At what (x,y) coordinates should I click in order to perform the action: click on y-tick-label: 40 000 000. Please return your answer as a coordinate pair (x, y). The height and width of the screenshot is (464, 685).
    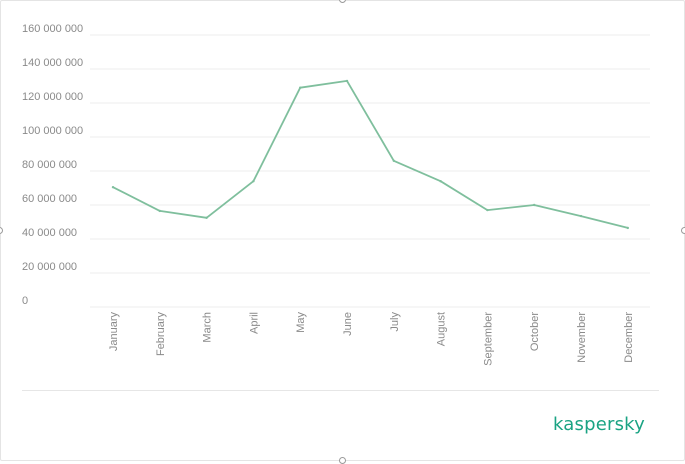
    Looking at the image, I should click on (49, 233).